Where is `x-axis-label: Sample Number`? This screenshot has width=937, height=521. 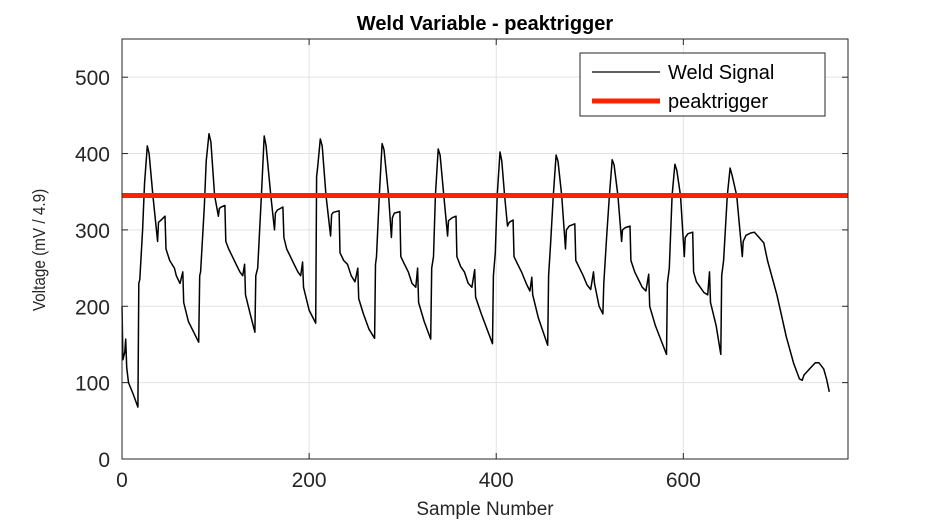 x-axis-label: Sample Number is located at coordinates (485, 509).